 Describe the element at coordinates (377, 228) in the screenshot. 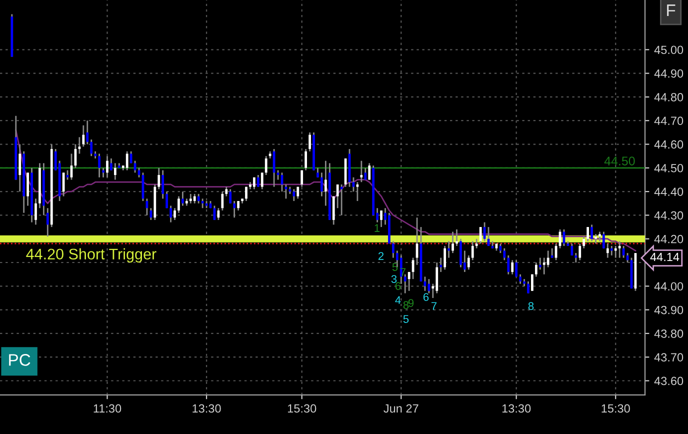

I see `annotation: 1` at that location.